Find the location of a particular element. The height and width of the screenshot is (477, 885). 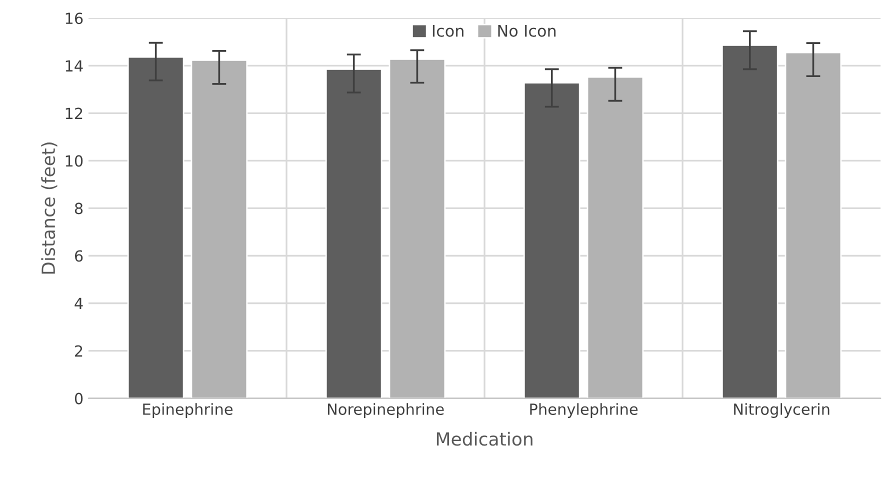

y-tick-label: 0 is located at coordinates (78, 398).